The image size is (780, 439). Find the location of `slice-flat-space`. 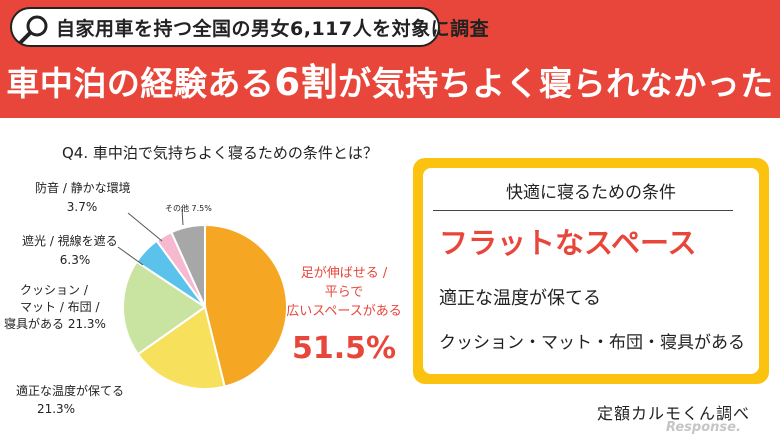

slice-flat-space is located at coordinates (246, 305).